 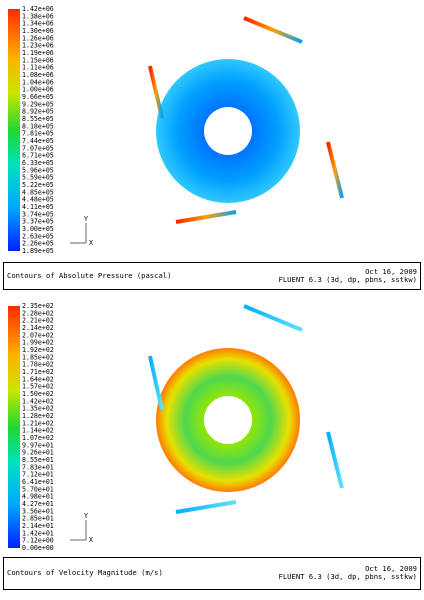 I want to click on colorbar-label: 1.34e+06, so click(x=38, y=24).